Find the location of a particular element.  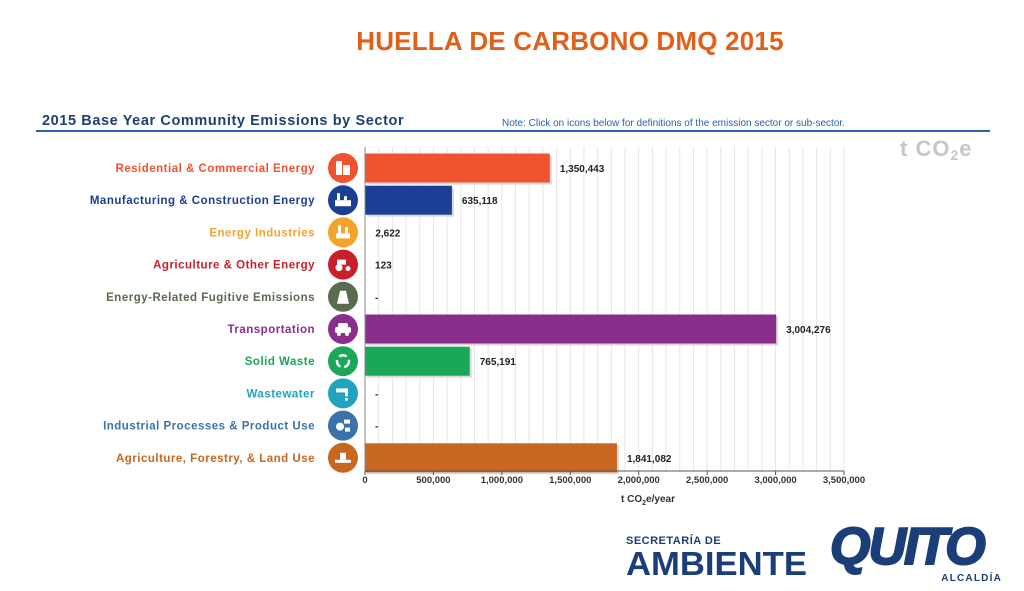

x-tick-label: 1,000,000 is located at coordinates (502, 480).